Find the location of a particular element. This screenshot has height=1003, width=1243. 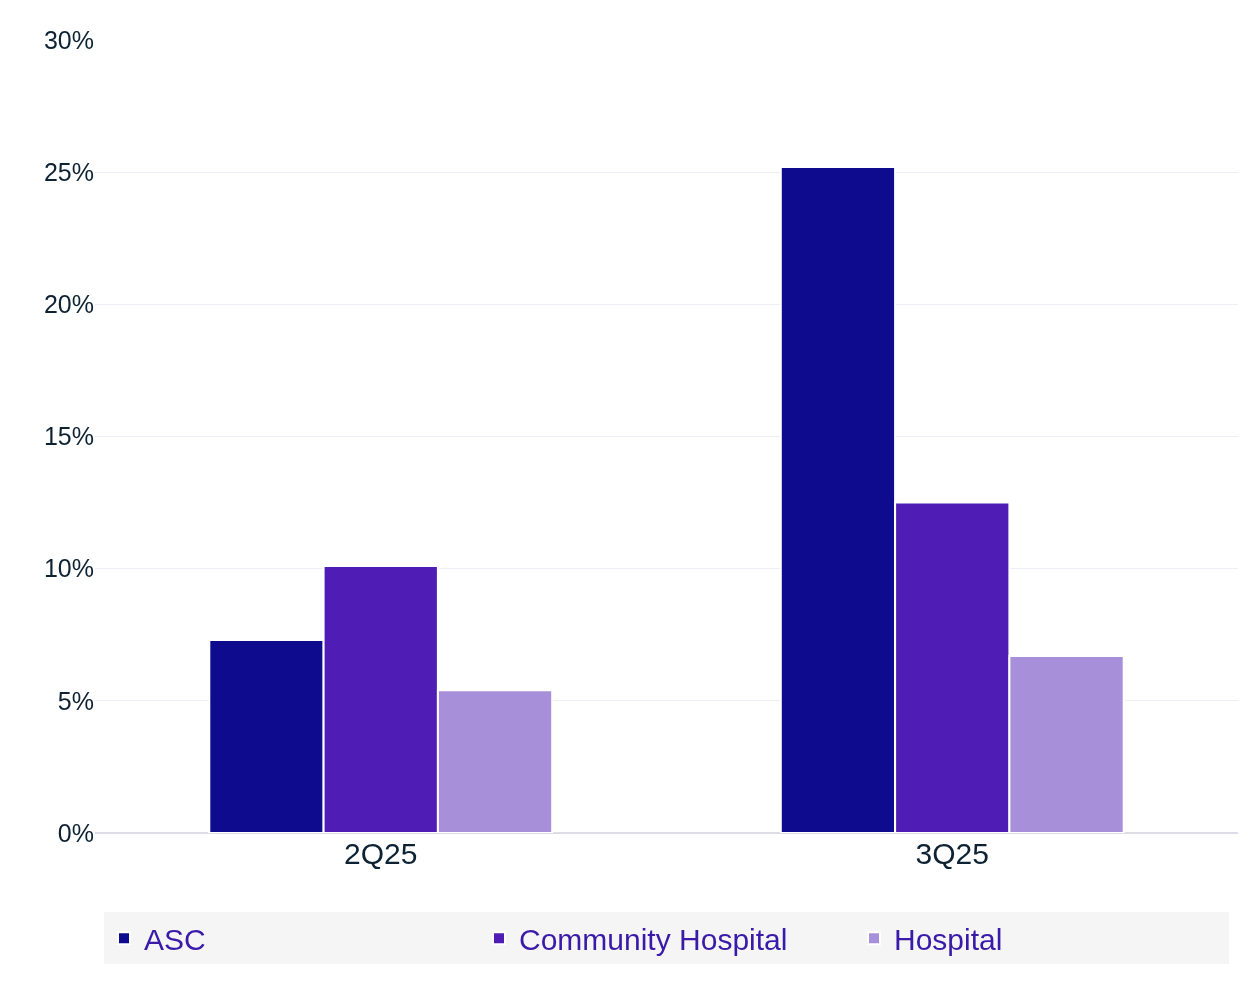

legend-label: ASC is located at coordinates (175, 939).